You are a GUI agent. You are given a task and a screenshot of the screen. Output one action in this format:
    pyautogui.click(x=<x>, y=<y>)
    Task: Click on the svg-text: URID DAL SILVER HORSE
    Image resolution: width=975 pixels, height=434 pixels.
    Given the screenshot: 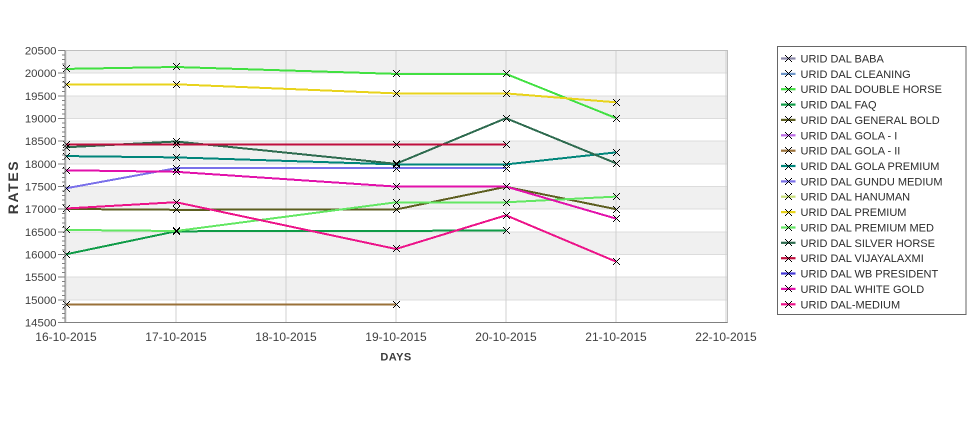 What is the action you would take?
    pyautogui.click(x=868, y=244)
    